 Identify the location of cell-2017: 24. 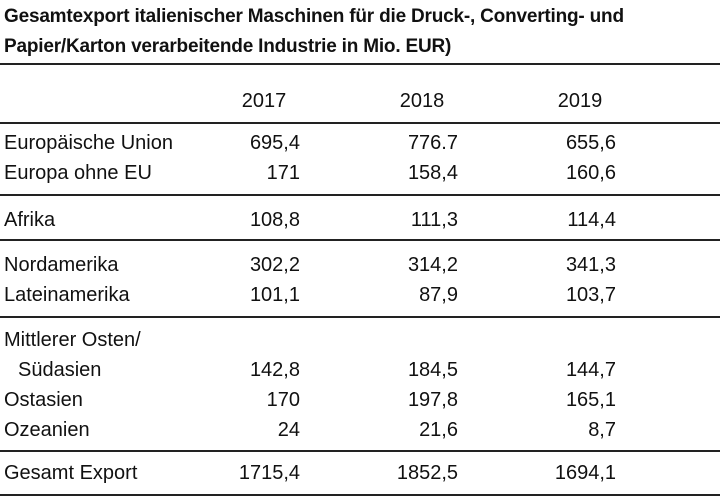
(288, 430).